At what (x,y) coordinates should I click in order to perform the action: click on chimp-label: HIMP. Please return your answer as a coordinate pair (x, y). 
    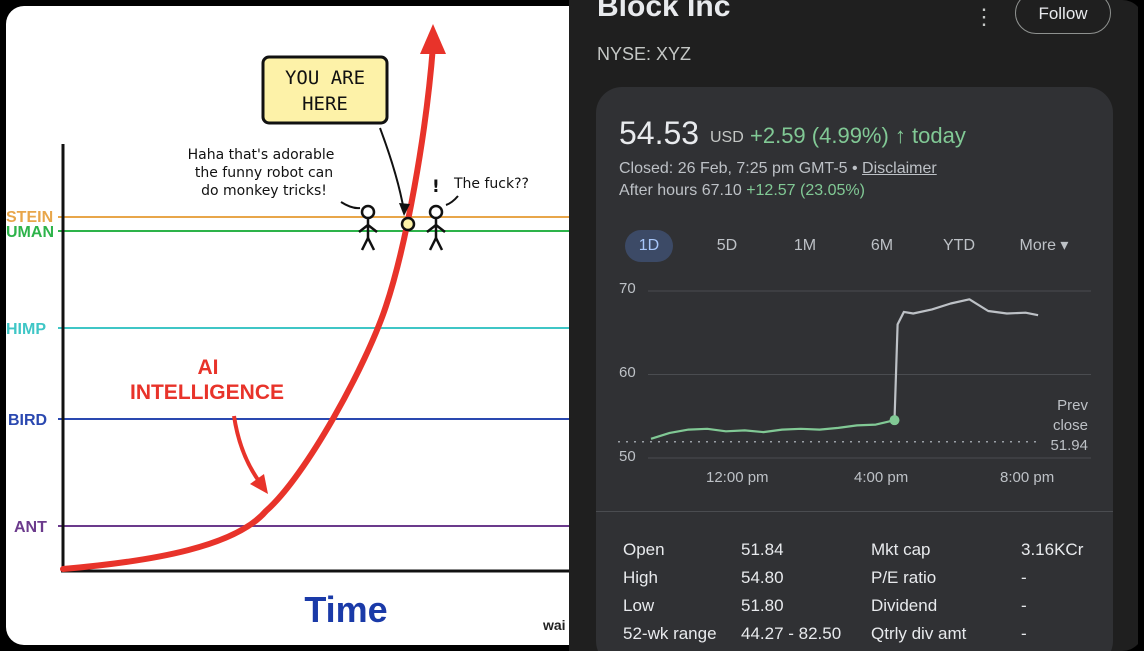
    Looking at the image, I should click on (26, 329).